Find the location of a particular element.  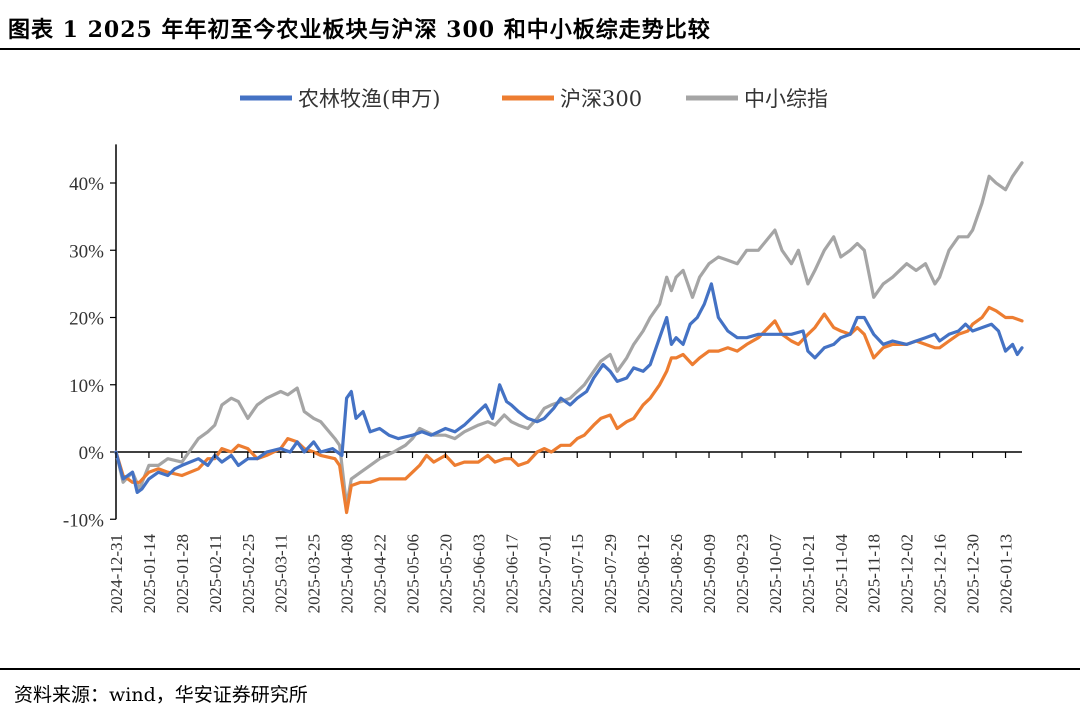

y-tick-label: 0% is located at coordinates (92, 453).